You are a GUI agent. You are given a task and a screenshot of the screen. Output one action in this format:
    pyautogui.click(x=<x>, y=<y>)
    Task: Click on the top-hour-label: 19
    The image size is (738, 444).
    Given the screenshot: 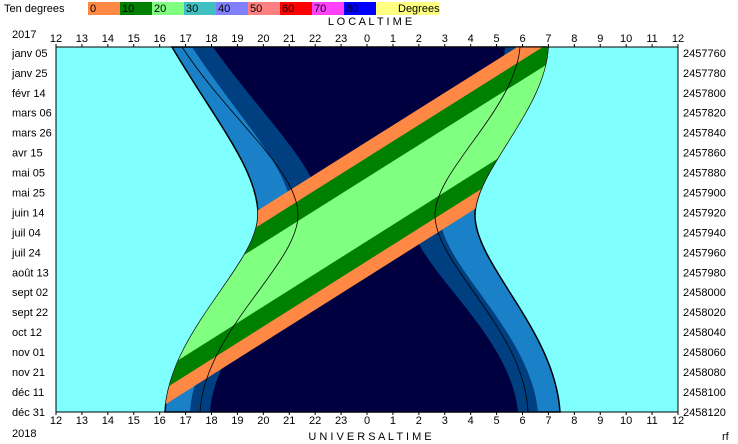 What is the action you would take?
    pyautogui.click(x=237, y=39)
    